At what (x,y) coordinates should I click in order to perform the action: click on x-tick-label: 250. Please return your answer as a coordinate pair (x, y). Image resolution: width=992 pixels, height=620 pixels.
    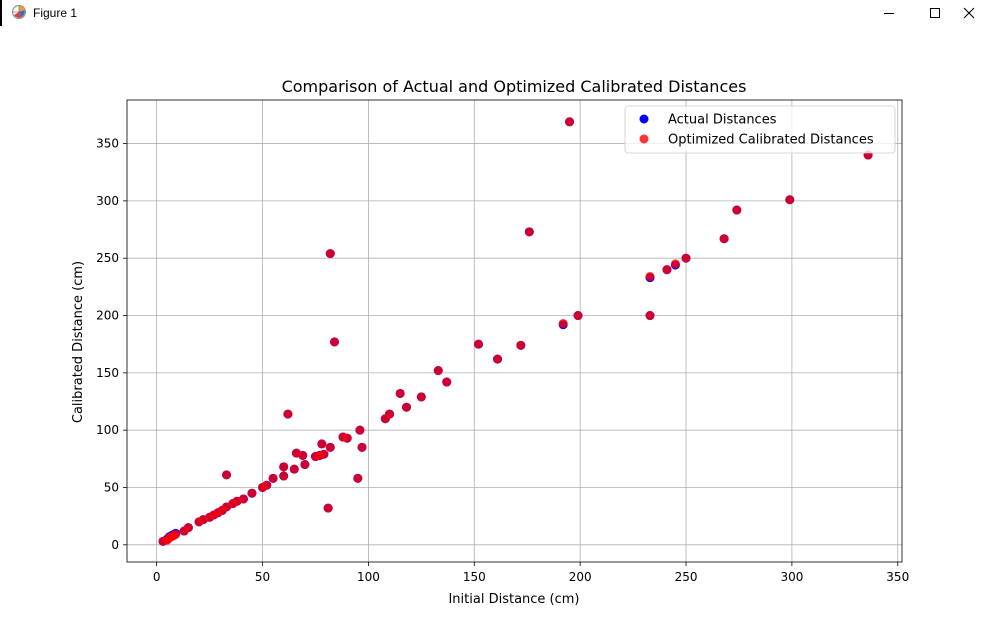
    Looking at the image, I should click on (686, 577).